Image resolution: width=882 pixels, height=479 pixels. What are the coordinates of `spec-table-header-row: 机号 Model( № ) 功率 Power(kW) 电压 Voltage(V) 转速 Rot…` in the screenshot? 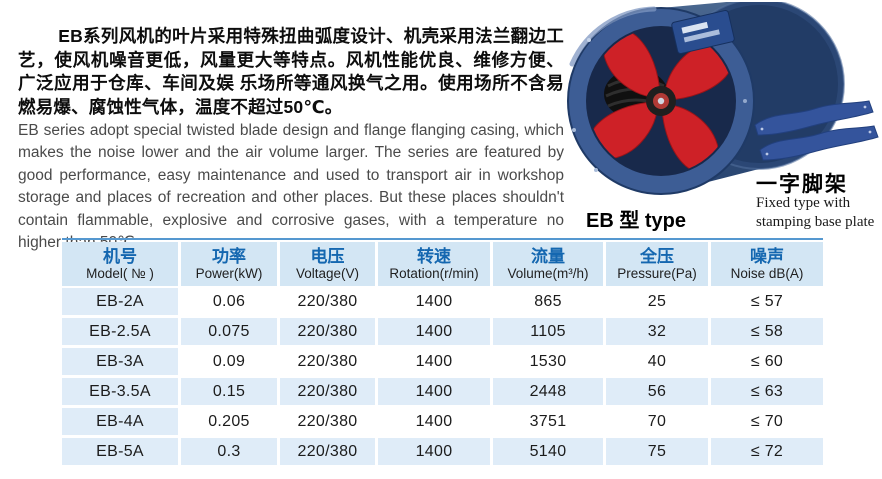 It's located at (442, 264).